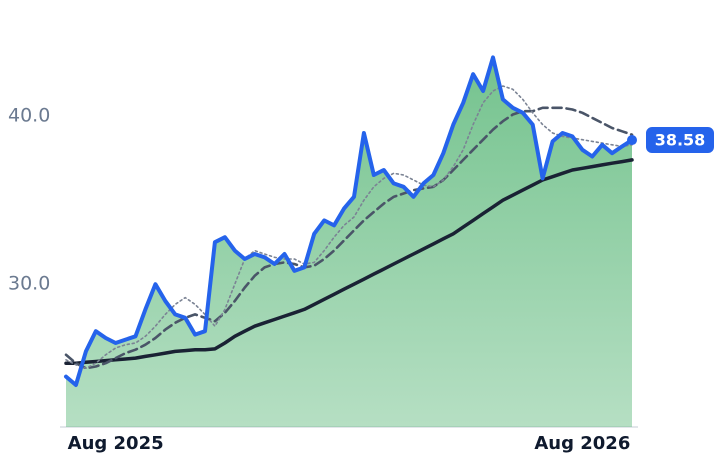 The width and height of the screenshot is (718, 464). What do you see at coordinates (29, 116) in the screenshot?
I see `y-tick-label: 40.0` at bounding box center [29, 116].